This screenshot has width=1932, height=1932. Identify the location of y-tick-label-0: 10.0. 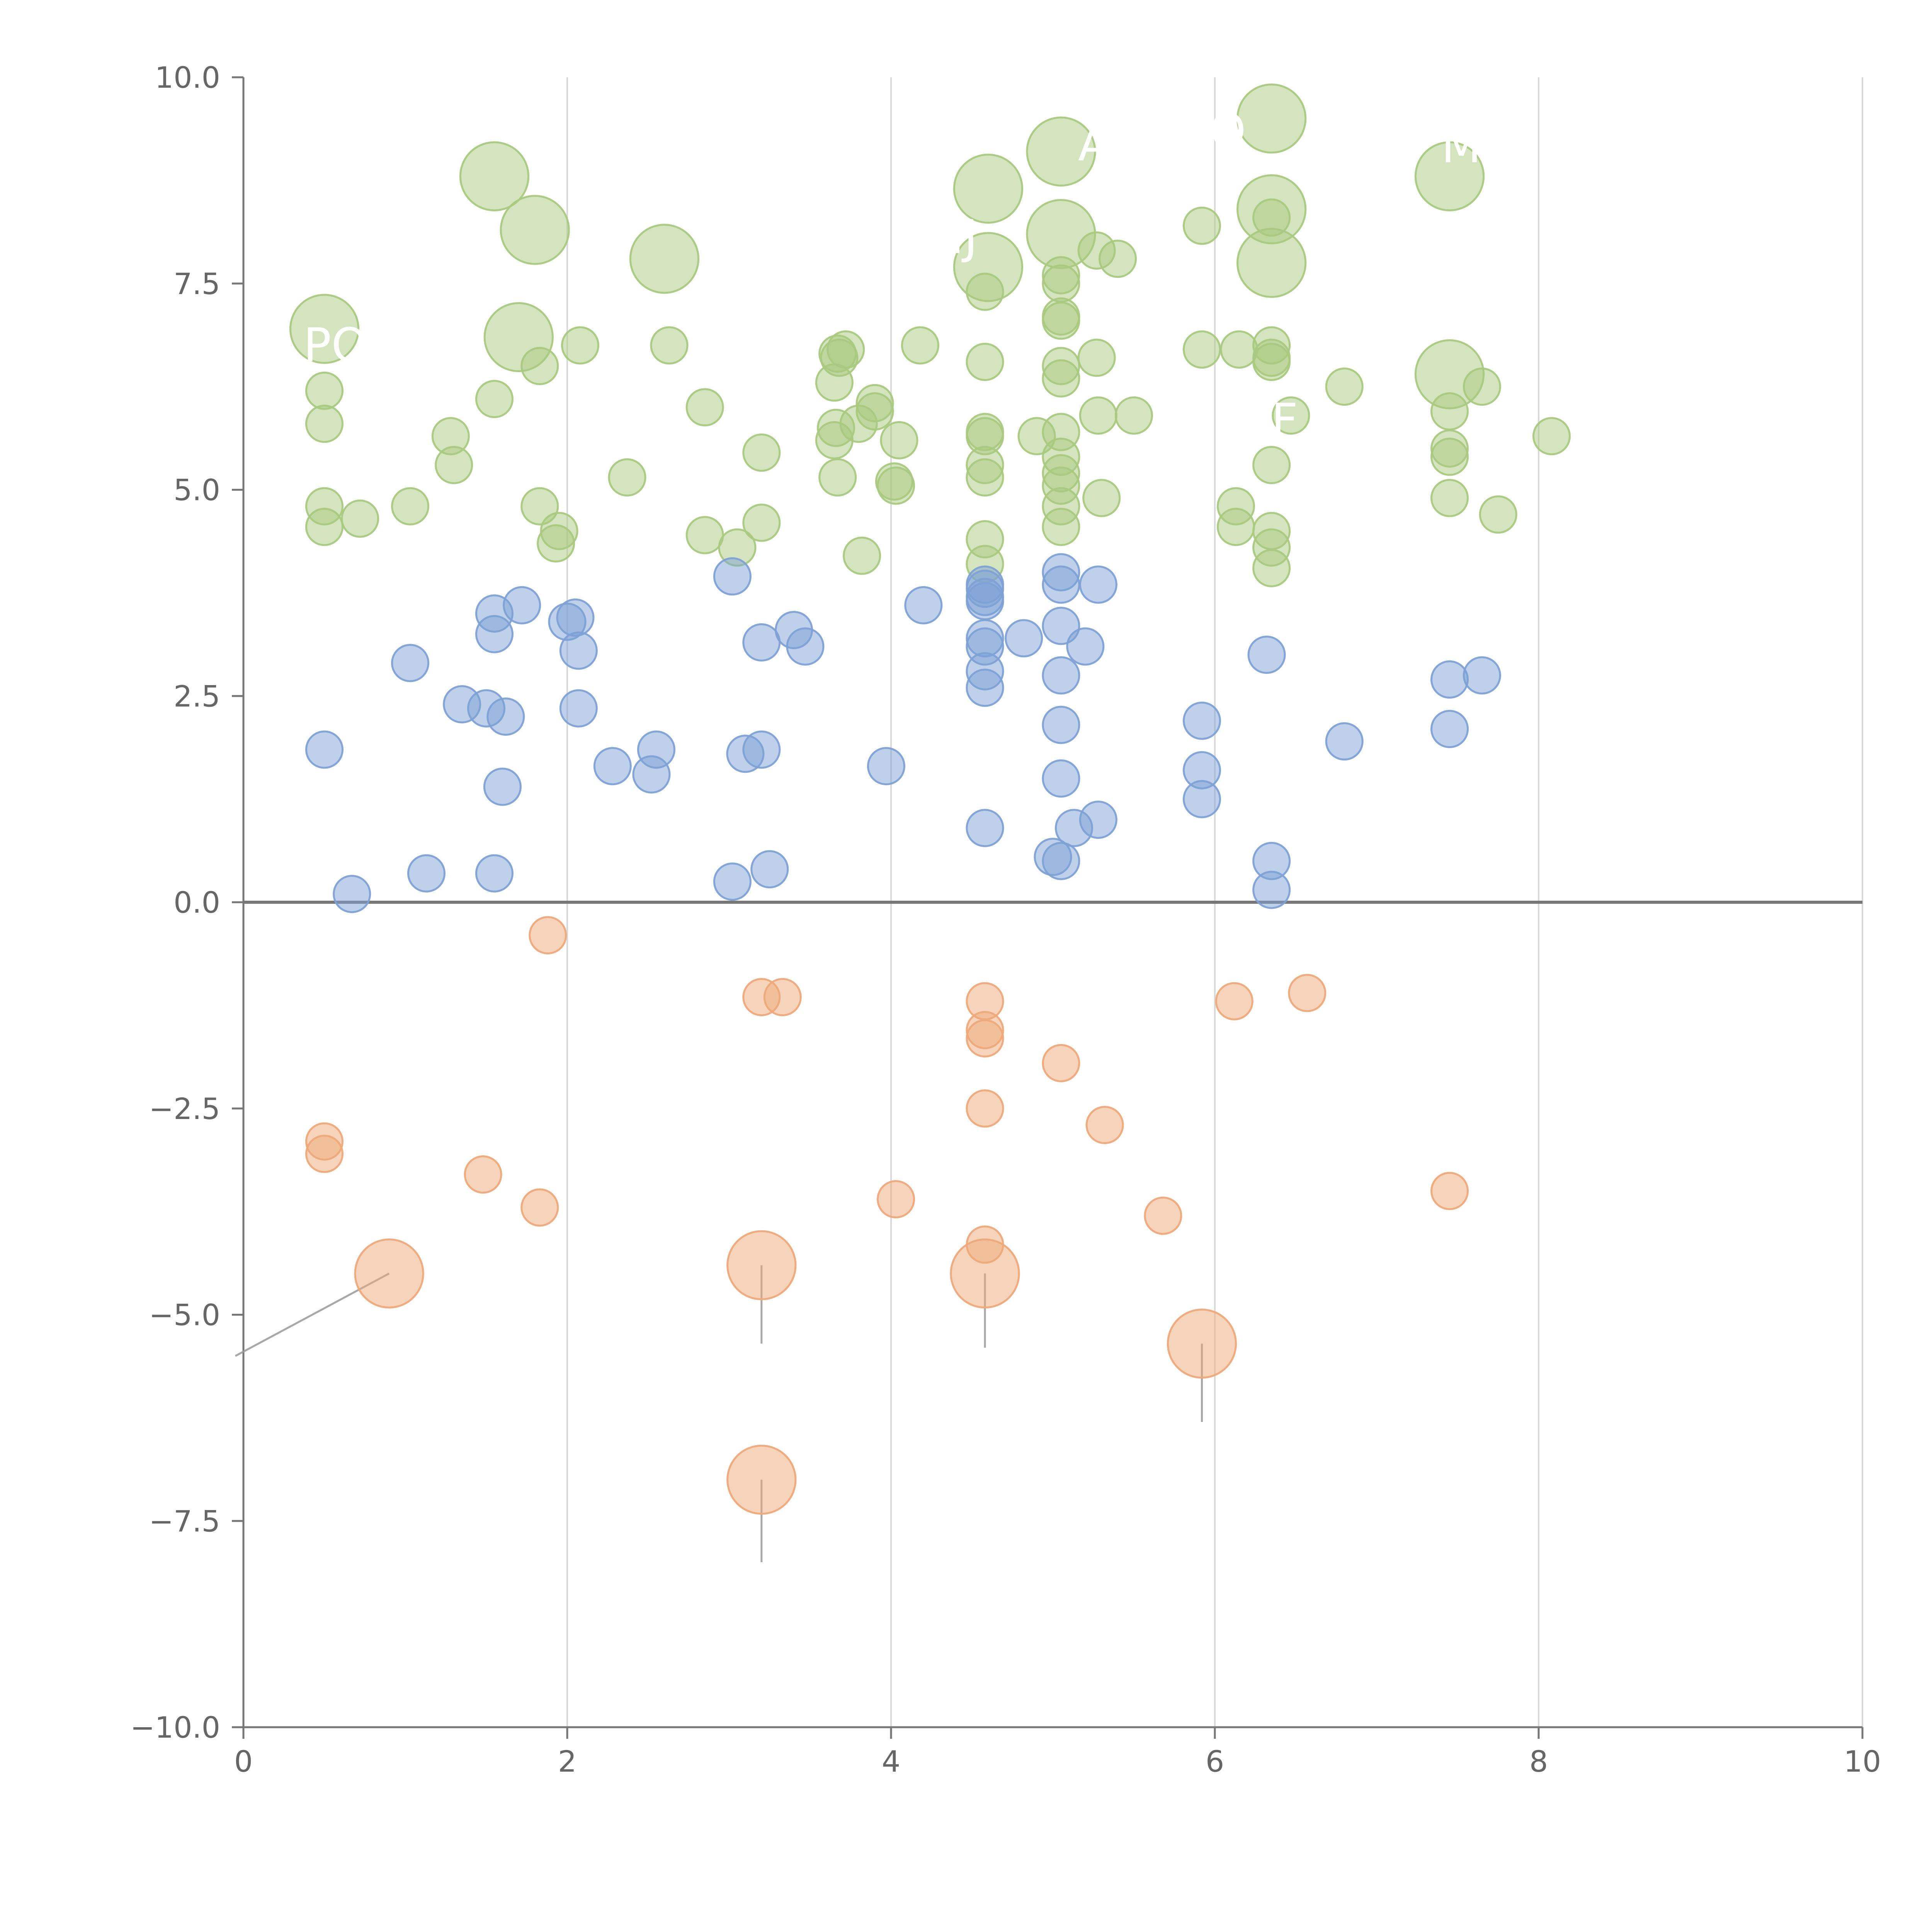
(188, 78).